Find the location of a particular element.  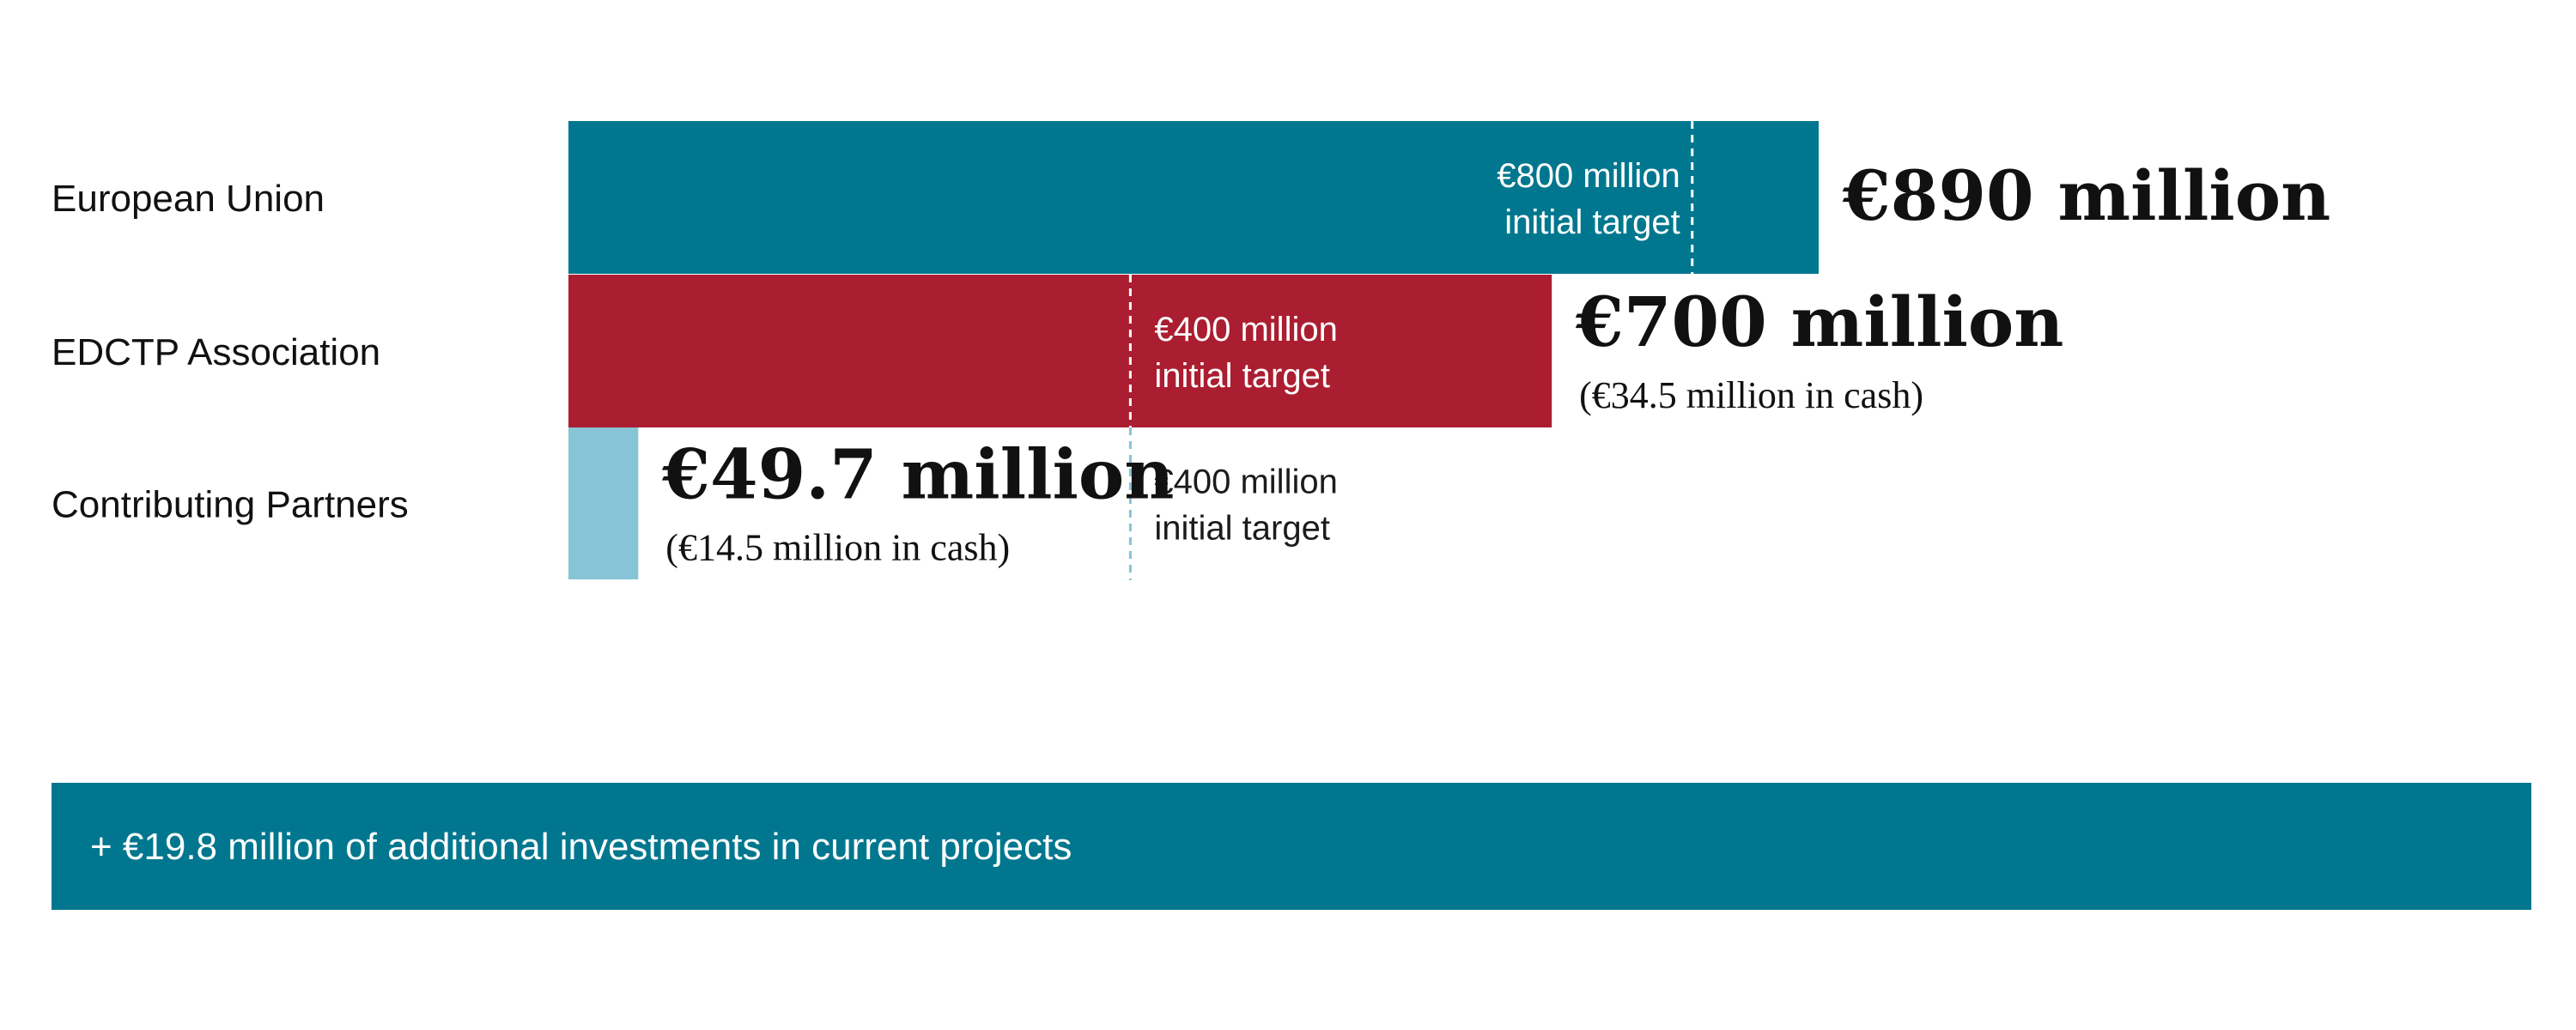

bar-edctp-association is located at coordinates (1060, 351).